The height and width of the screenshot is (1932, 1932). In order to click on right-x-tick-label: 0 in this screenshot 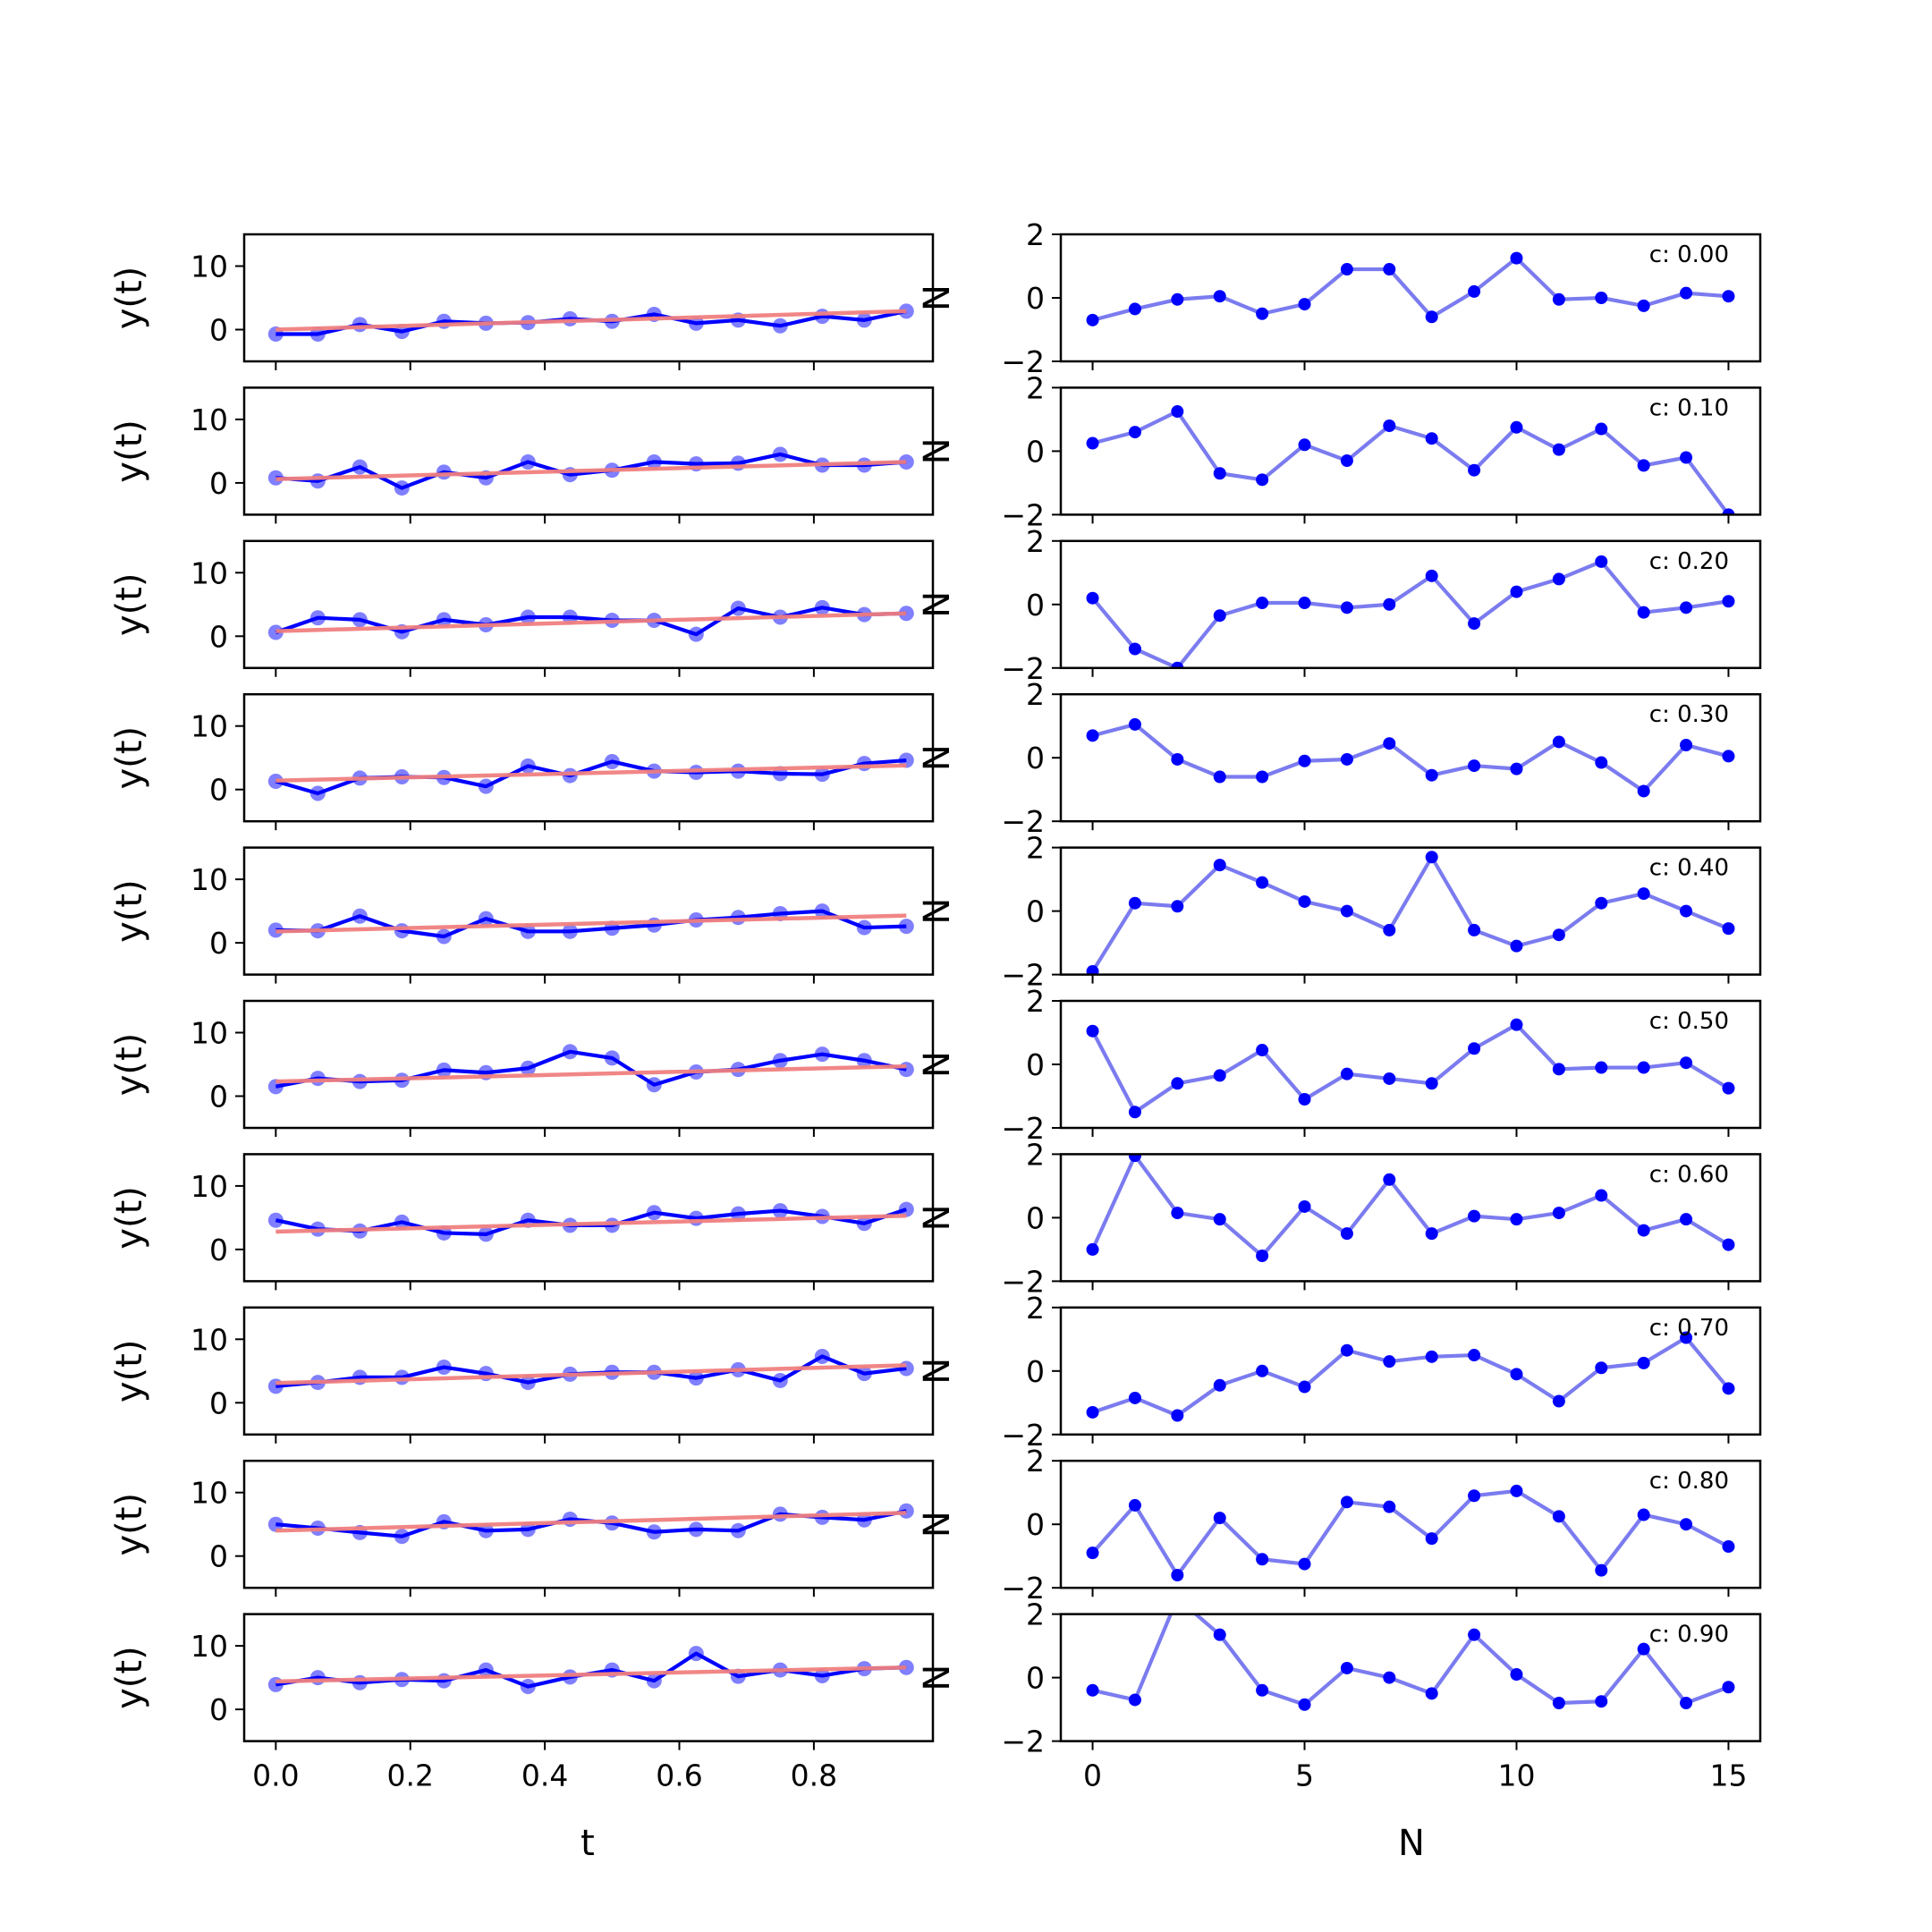, I will do `click(1092, 1775)`.